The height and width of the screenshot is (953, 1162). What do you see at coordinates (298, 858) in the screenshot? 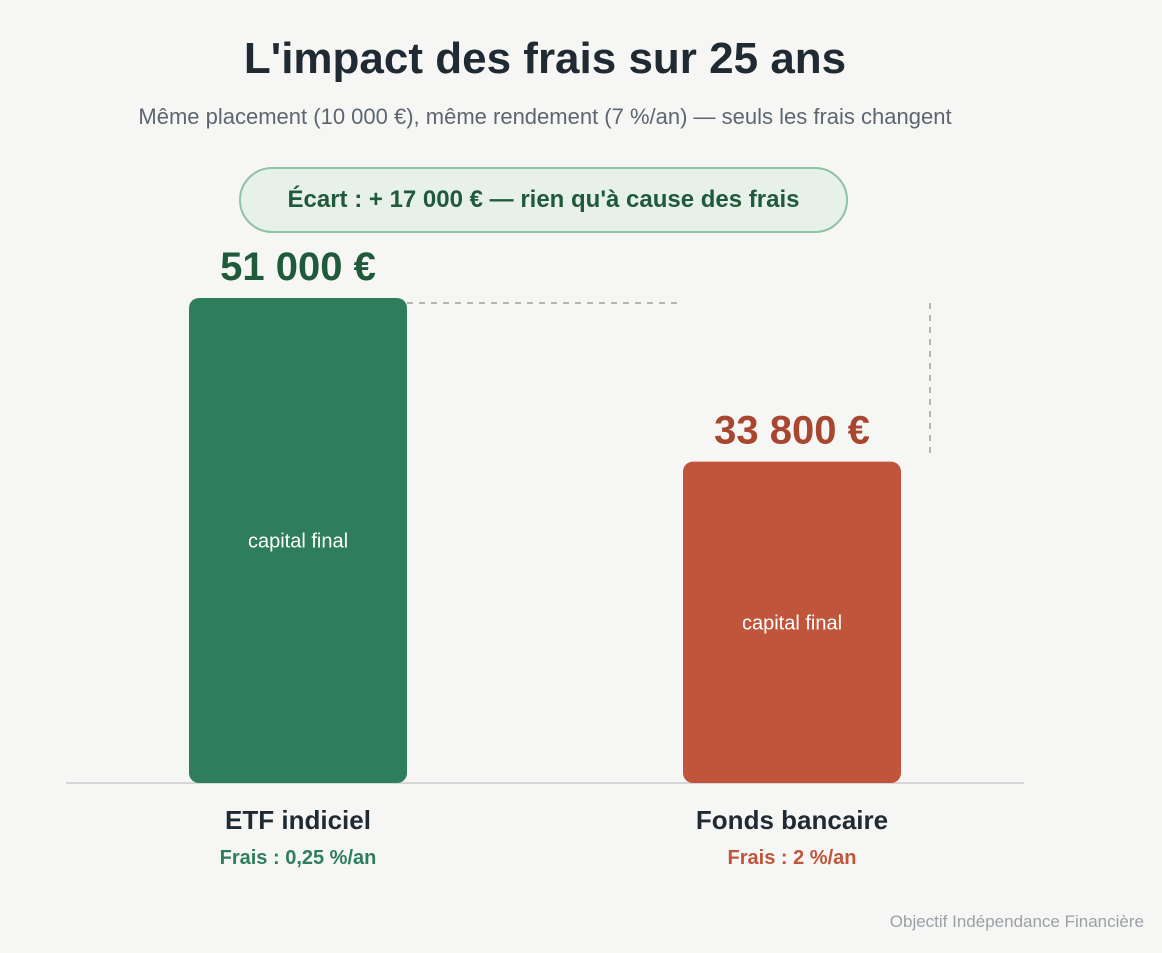
I see `fee-label-1: Frais : 0,25 %/an` at bounding box center [298, 858].